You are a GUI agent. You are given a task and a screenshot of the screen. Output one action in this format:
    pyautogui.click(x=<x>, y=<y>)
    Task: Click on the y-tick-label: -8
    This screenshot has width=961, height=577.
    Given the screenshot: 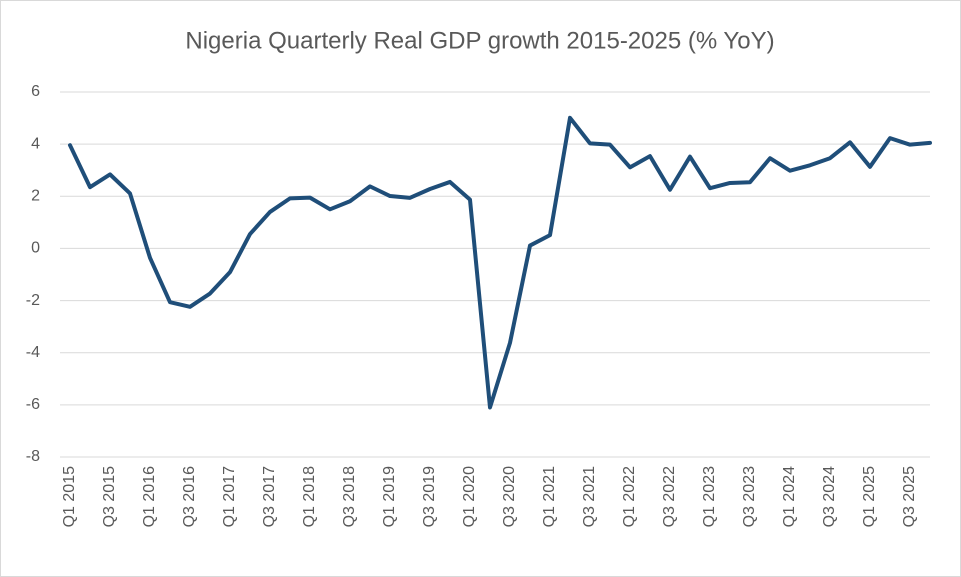 What is the action you would take?
    pyautogui.click(x=33, y=456)
    